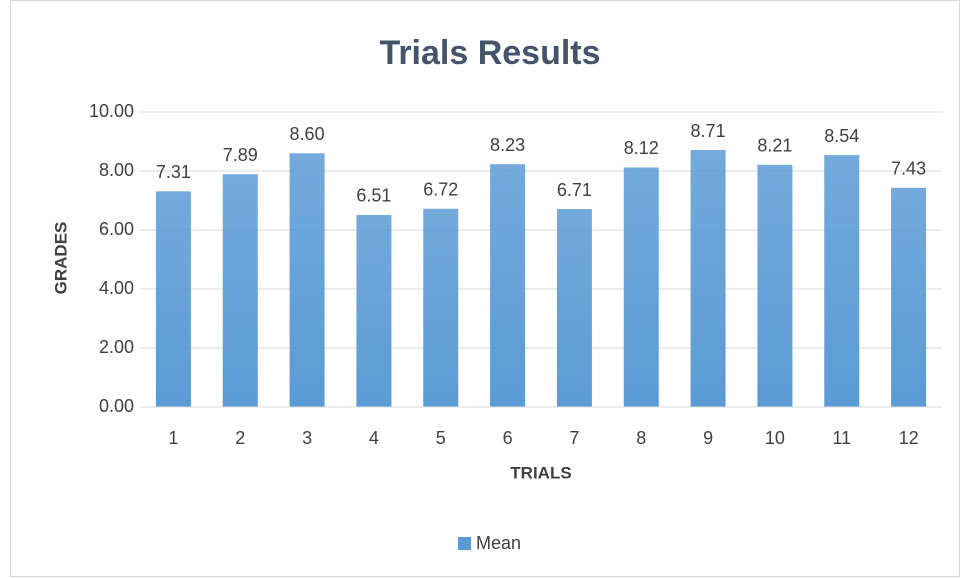  What do you see at coordinates (373, 196) in the screenshot?
I see `data-label: 6.51` at bounding box center [373, 196].